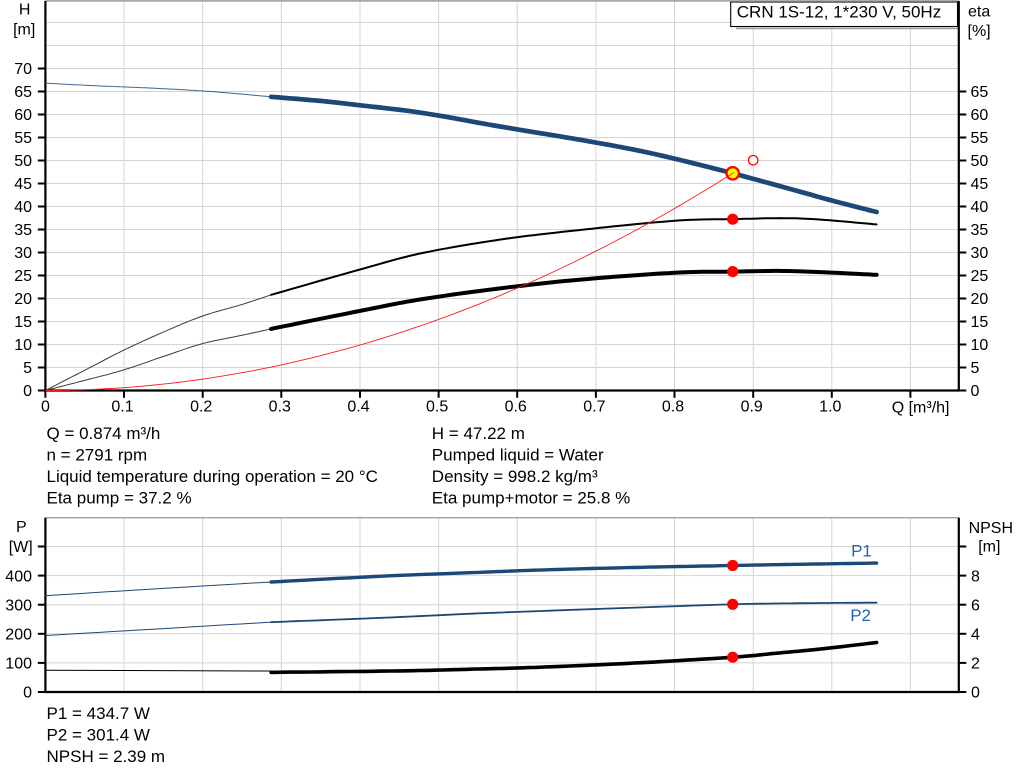 Image resolution: width=1024 pixels, height=781 pixels. Describe the element at coordinates (594, 406) in the screenshot. I see `svg-text: 0.7` at that location.